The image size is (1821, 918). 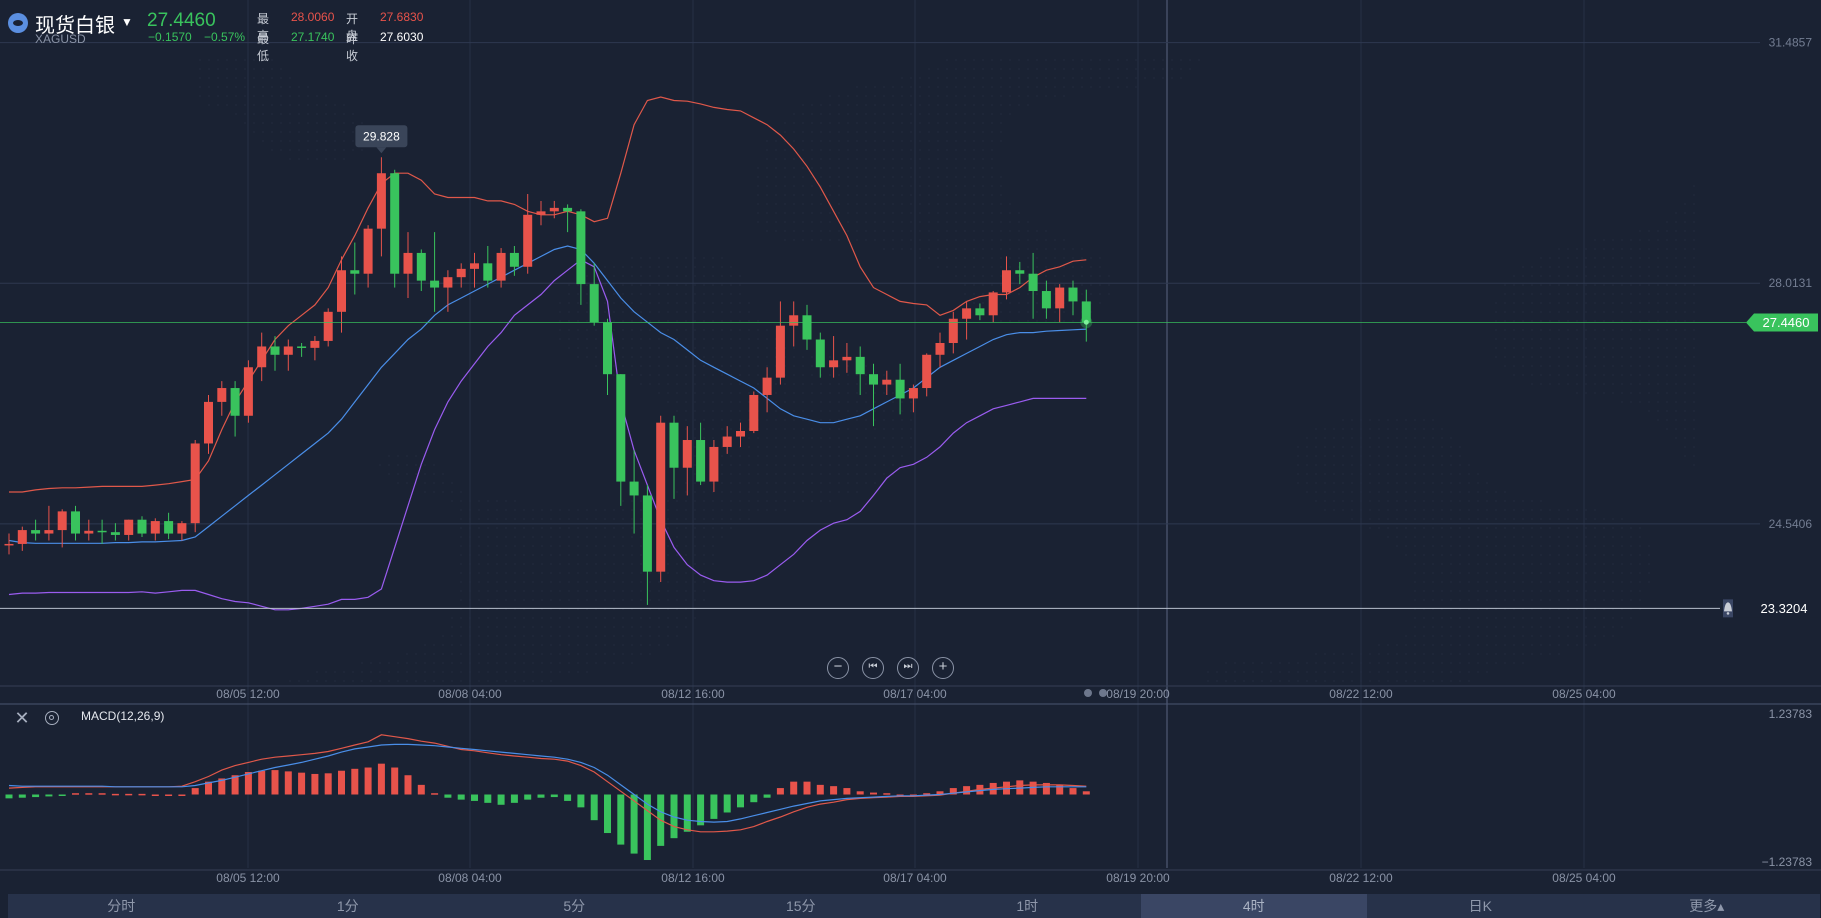 I want to click on chevron-down-icon: ▼, so click(x=127, y=22).